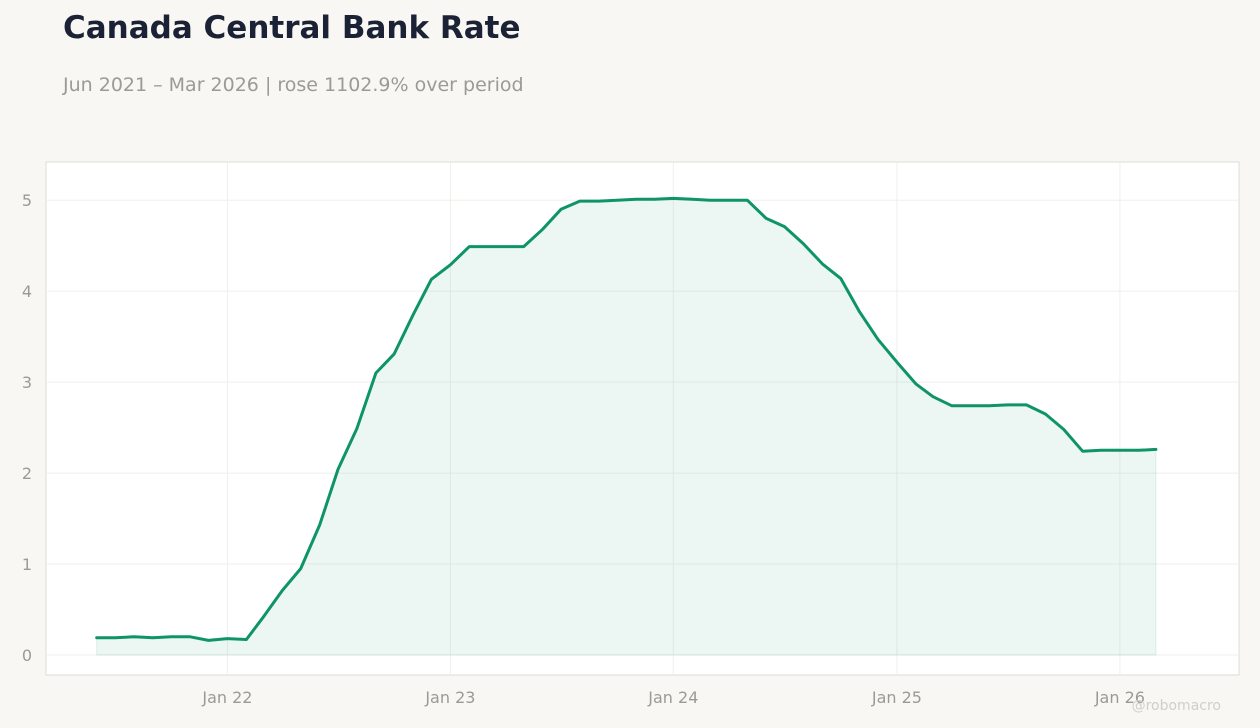 The height and width of the screenshot is (728, 1260). What do you see at coordinates (226, 697) in the screenshot?
I see `x-tick-label: Jan 22` at bounding box center [226, 697].